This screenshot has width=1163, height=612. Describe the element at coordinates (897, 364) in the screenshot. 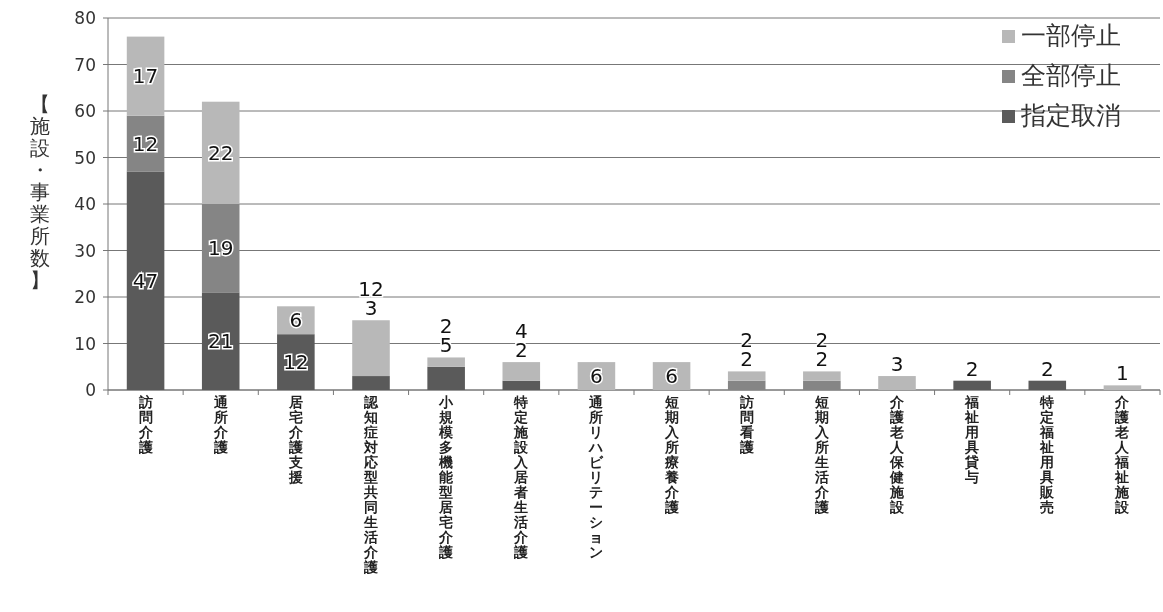

I see `data-label: 3` at that location.